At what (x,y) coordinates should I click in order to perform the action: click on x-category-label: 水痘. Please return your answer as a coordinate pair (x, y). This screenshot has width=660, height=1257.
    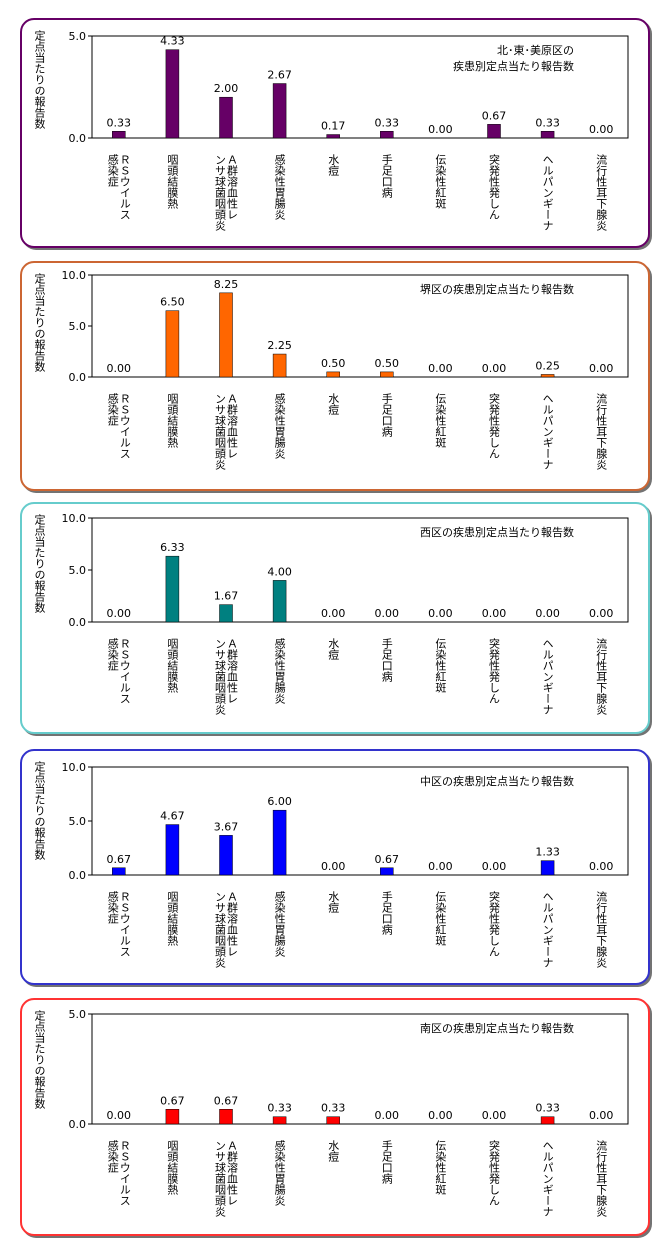
    Looking at the image, I should click on (333, 165).